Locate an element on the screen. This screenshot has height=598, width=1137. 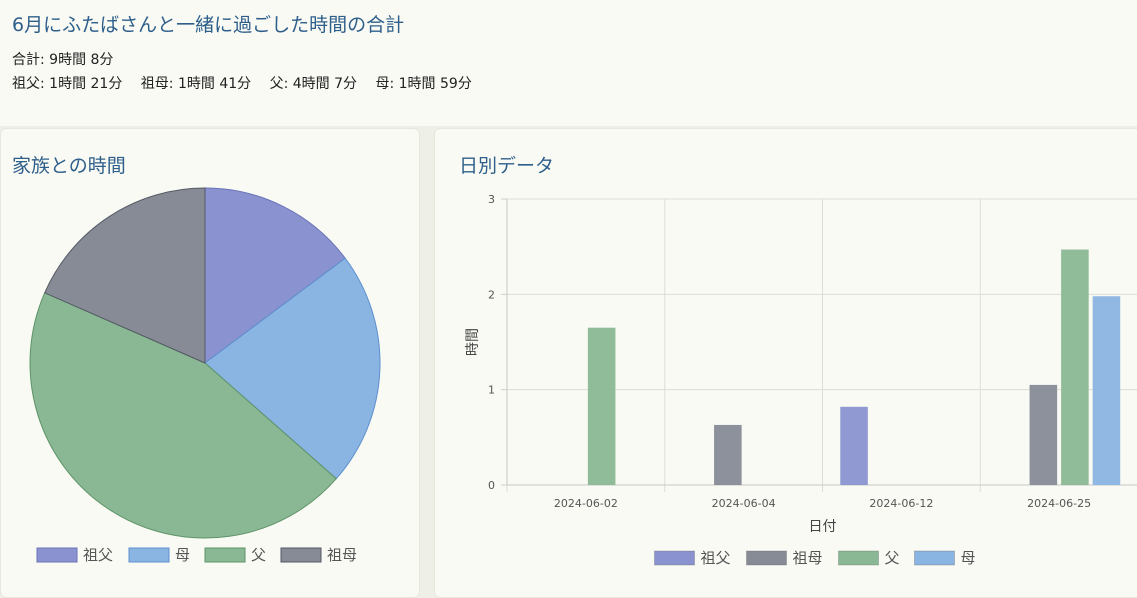
bar-2024-06-25-父 is located at coordinates (1075, 367).